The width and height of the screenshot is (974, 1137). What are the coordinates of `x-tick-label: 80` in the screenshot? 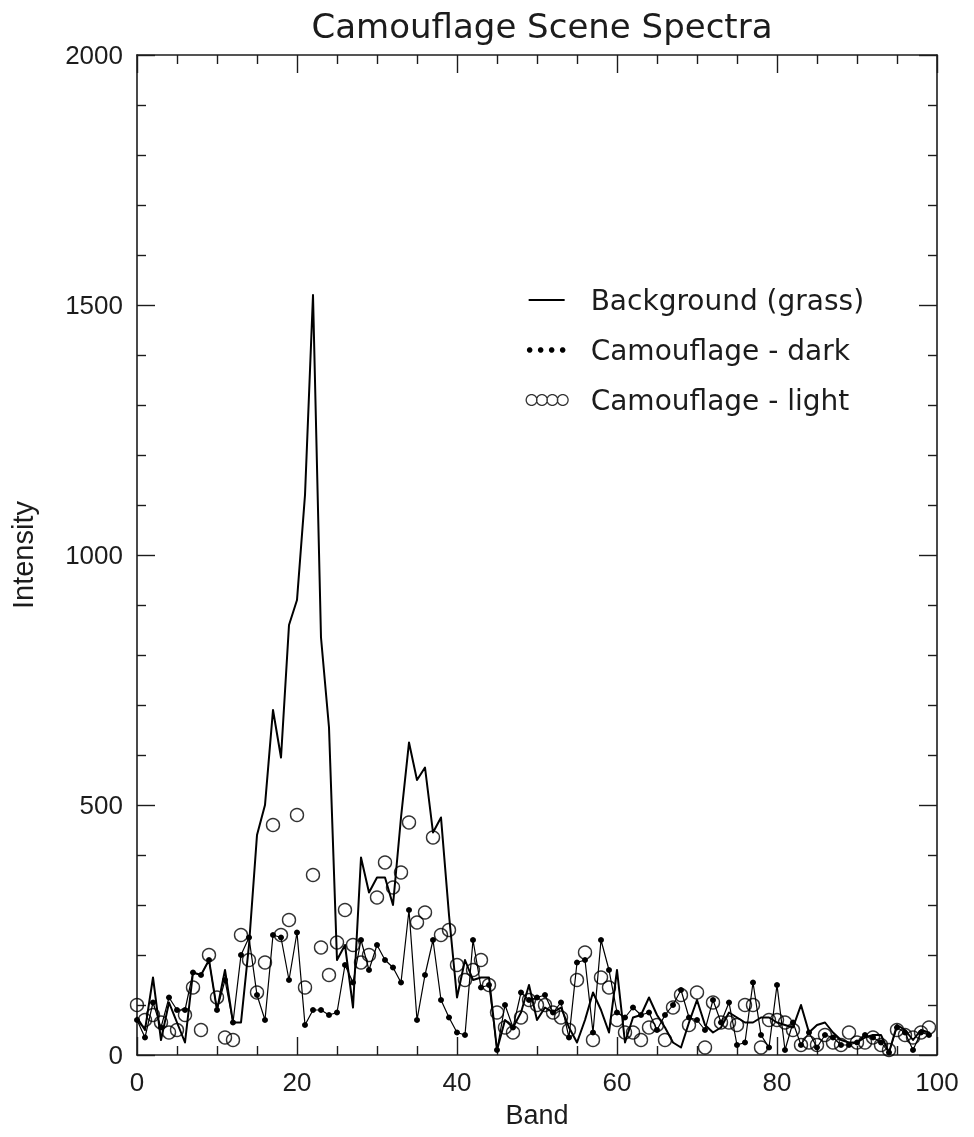 It's located at (777, 1082).